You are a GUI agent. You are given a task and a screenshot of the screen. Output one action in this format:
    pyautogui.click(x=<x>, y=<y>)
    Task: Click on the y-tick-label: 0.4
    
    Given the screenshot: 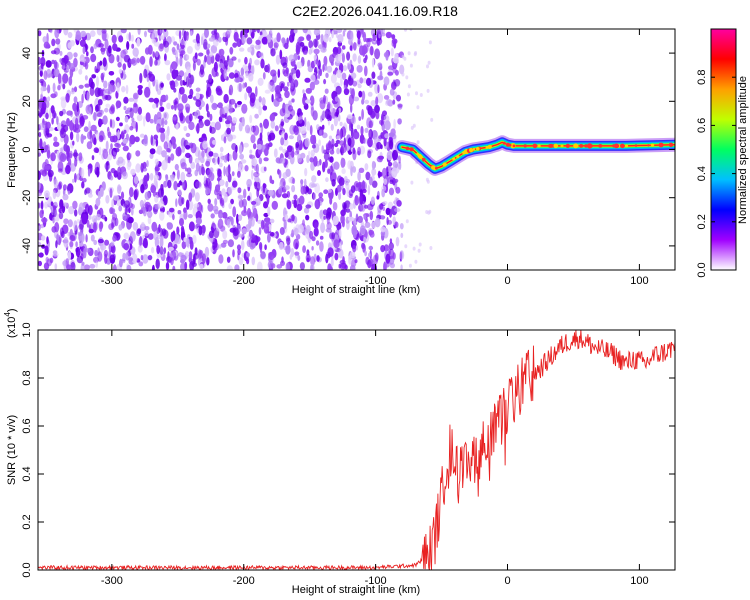 What is the action you would take?
    pyautogui.click(x=27, y=473)
    